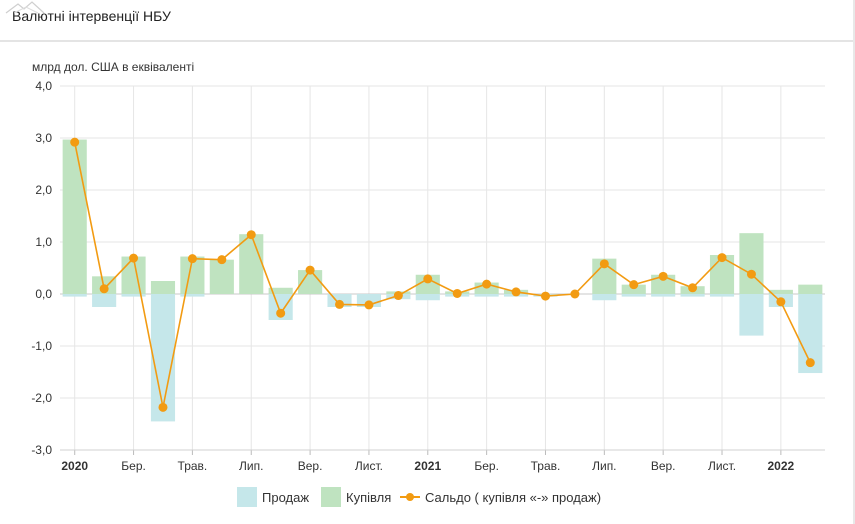  I want to click on x-tick-label: 2020, so click(74, 466).